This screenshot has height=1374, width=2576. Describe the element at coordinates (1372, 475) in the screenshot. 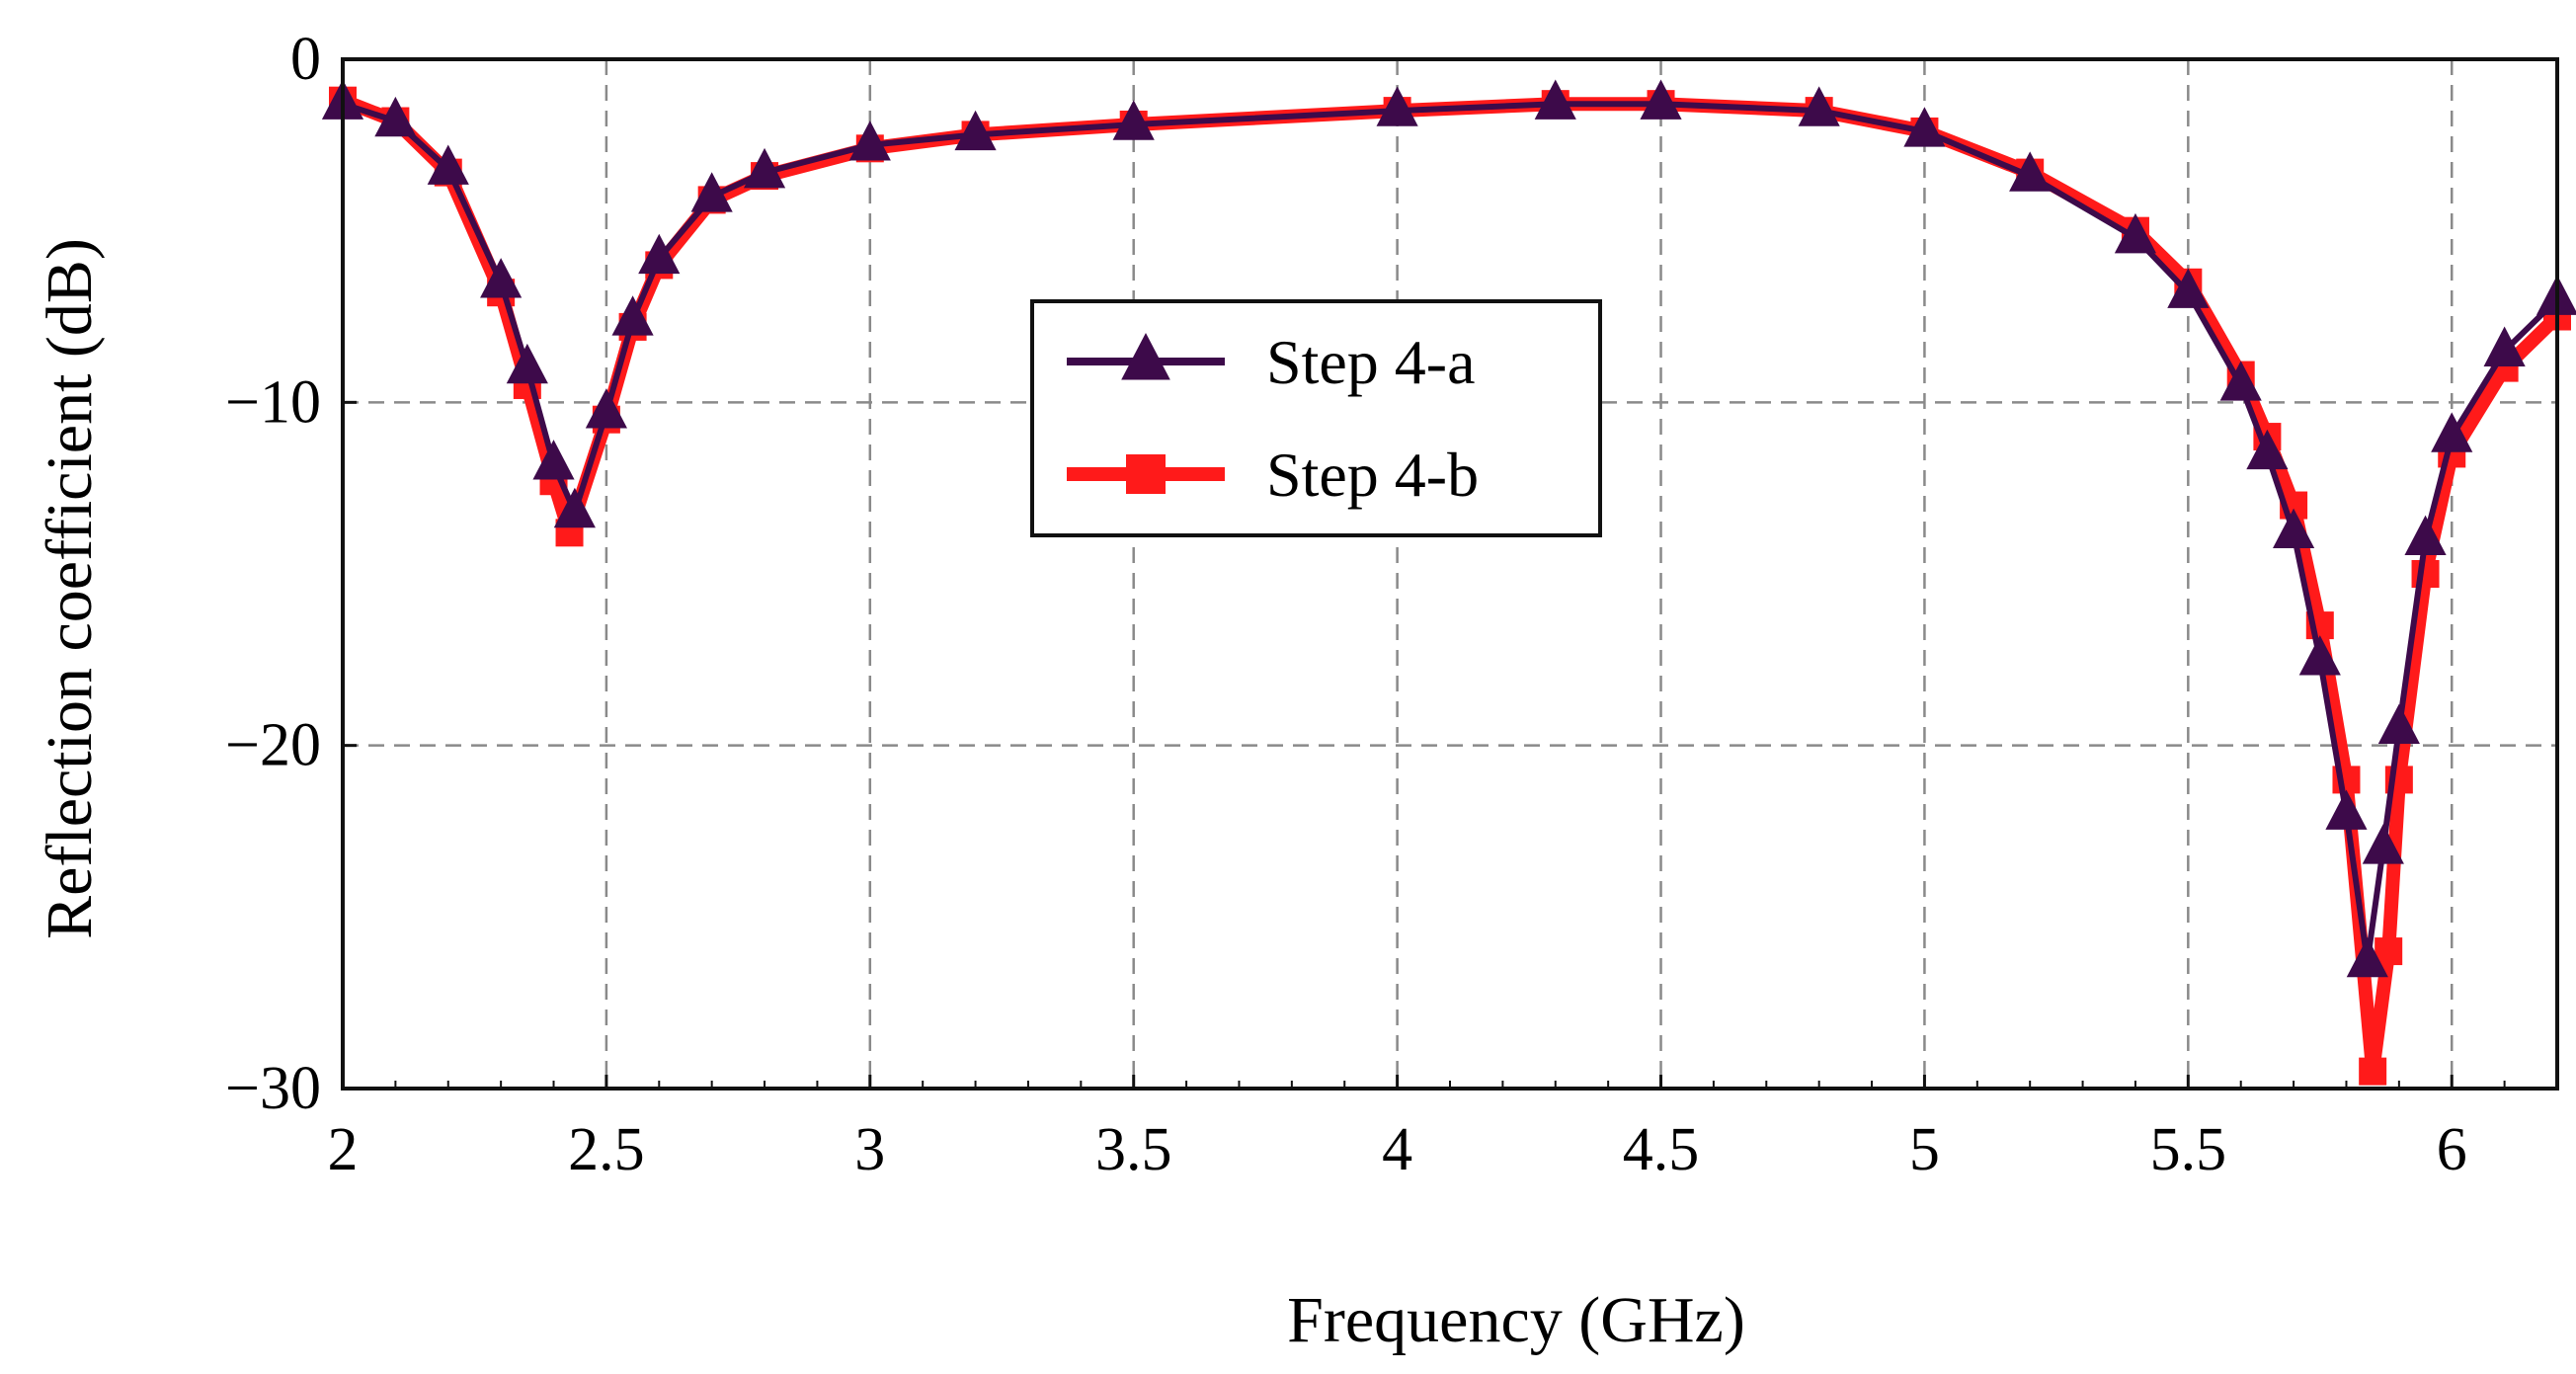

I see `legend-label: Step 4-b` at that location.